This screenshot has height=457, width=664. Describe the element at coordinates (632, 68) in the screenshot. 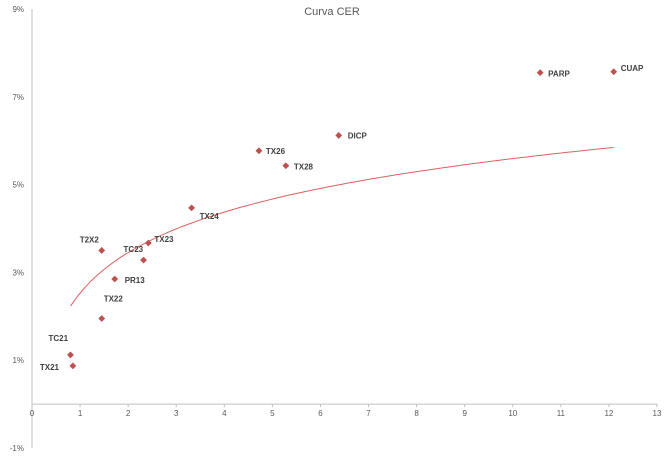

I see `point-label-cuap: CUAP` at that location.